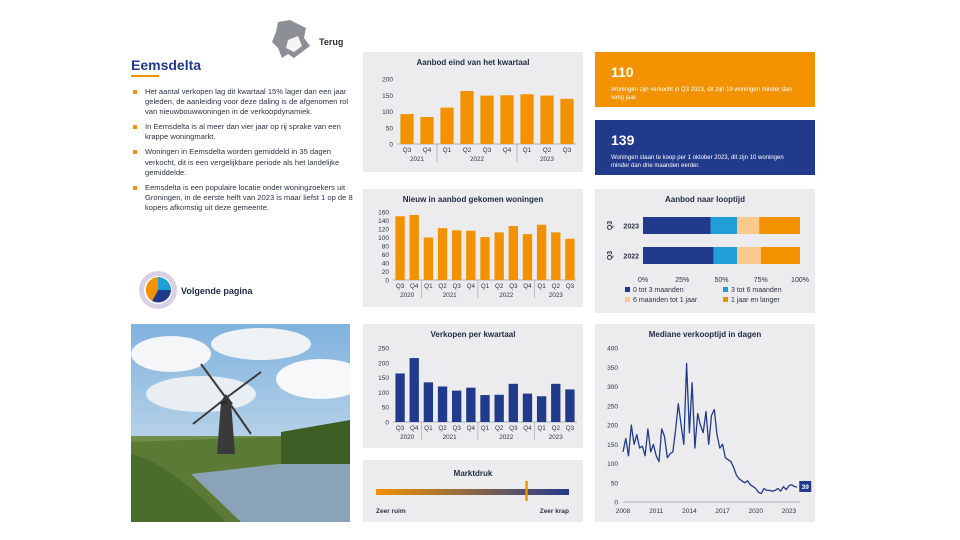 The height and width of the screenshot is (540, 960). Describe the element at coordinates (386, 255) in the screenshot. I see `y-tick-label: 60` at that location.